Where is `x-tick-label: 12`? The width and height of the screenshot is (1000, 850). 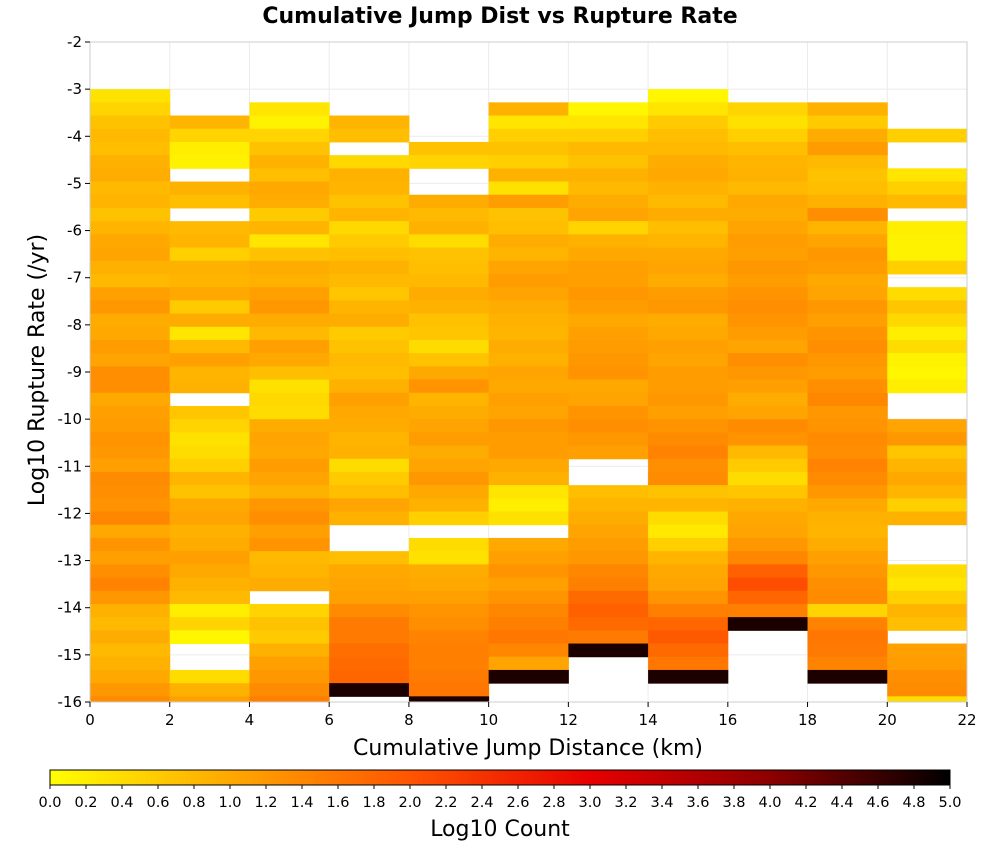
x-tick-label: 12 is located at coordinates (568, 720).